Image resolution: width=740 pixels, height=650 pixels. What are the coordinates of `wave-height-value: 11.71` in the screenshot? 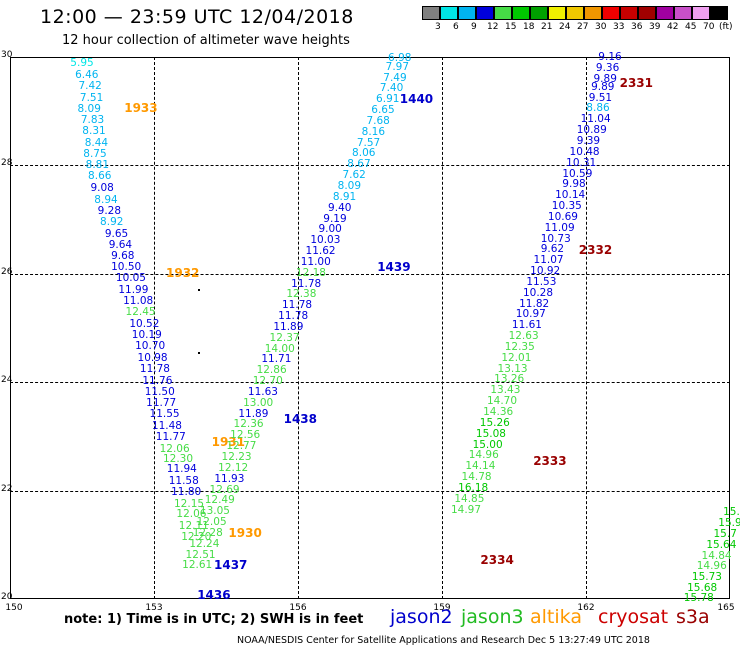 It's located at (276, 359).